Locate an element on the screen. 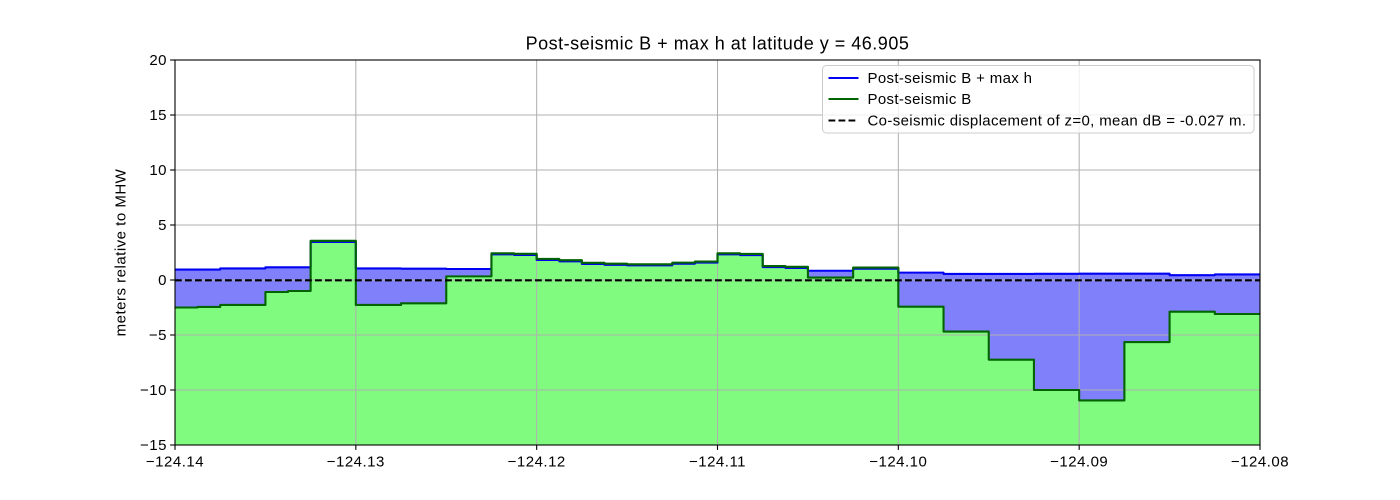 The height and width of the screenshot is (500, 1400). svg-text: 20 is located at coordinates (158, 60).